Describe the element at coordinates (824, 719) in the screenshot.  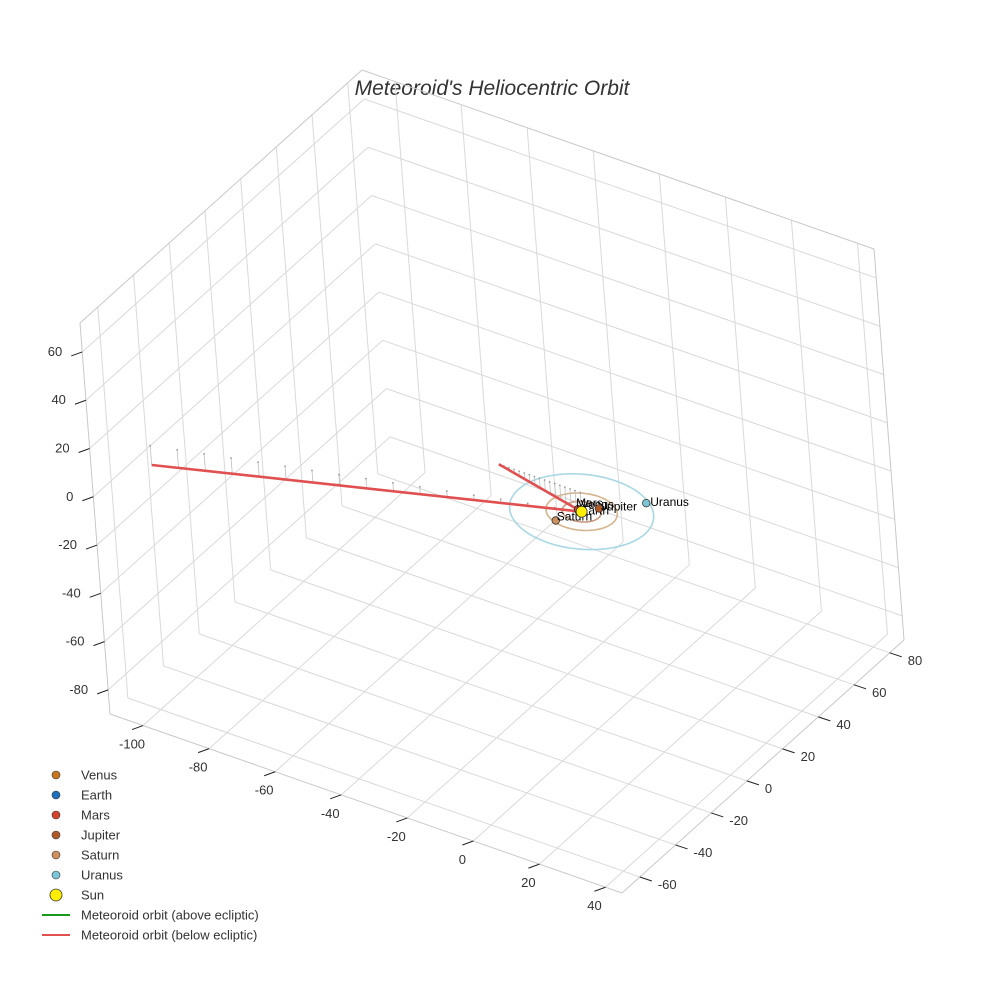
I see `y-tick-5-mark` at that location.